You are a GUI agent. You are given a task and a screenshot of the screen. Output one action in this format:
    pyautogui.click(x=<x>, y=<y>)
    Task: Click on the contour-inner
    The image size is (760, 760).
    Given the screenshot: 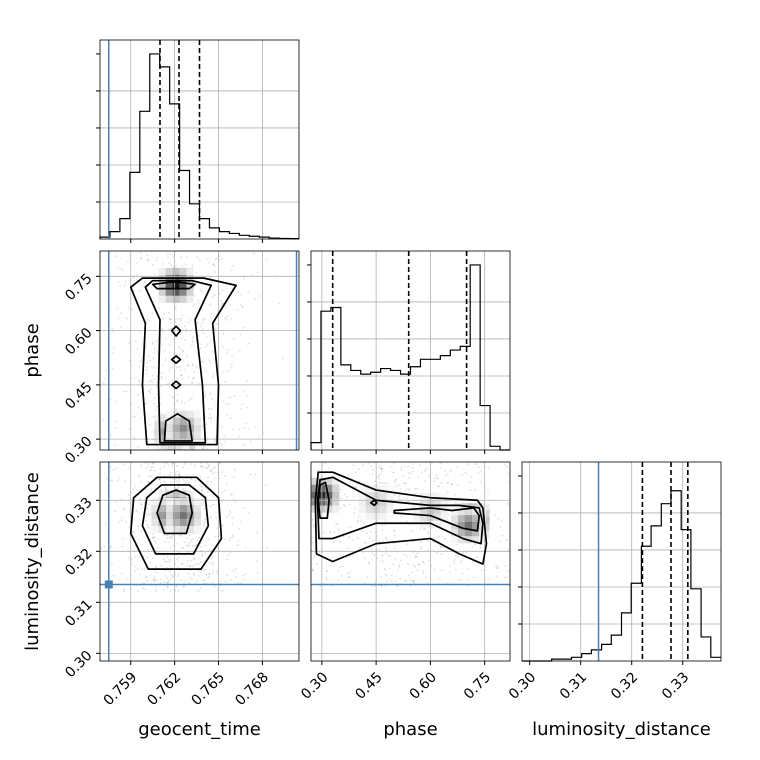 What is the action you would take?
    pyautogui.click(x=178, y=427)
    